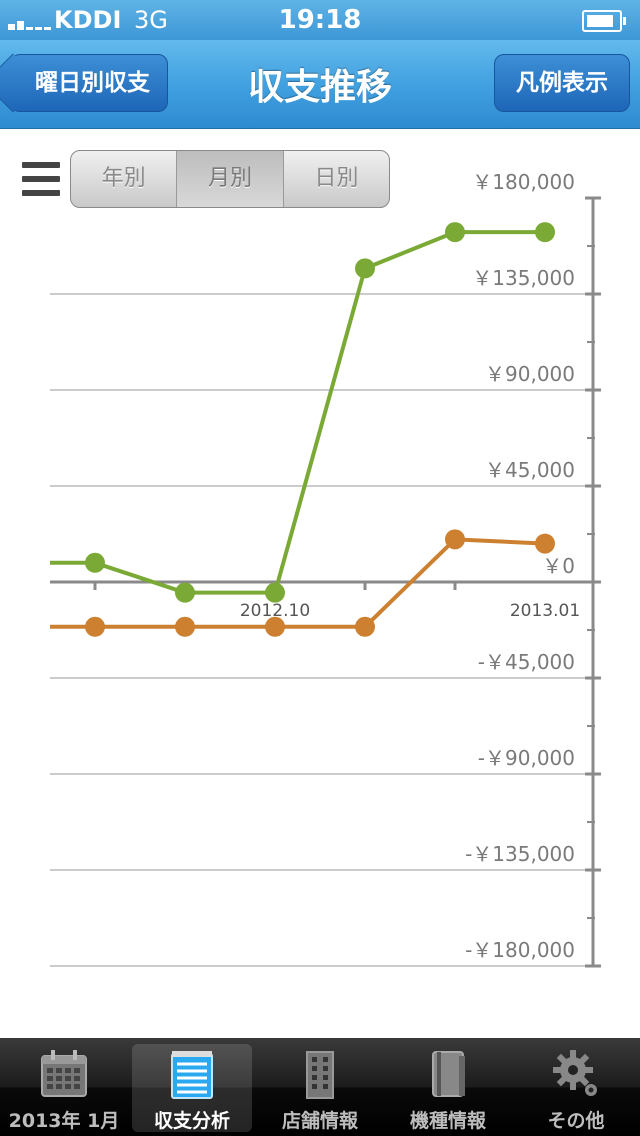 This screenshot has height=1136, width=640. Describe the element at coordinates (335, 179) in the screenshot. I see `segment-daily: 日別` at that location.